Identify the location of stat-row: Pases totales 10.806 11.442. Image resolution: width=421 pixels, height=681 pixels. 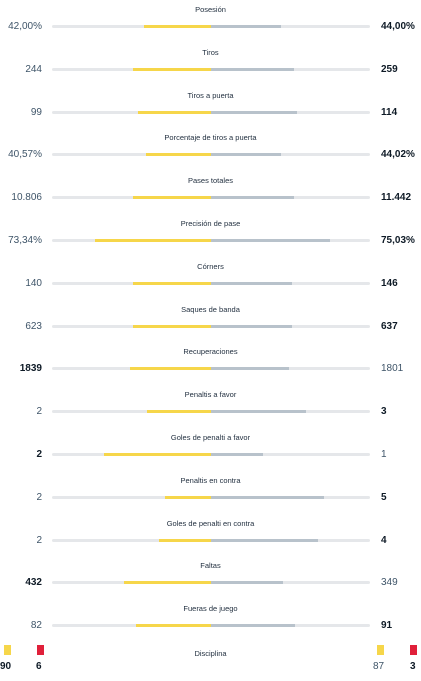
(210, 197).